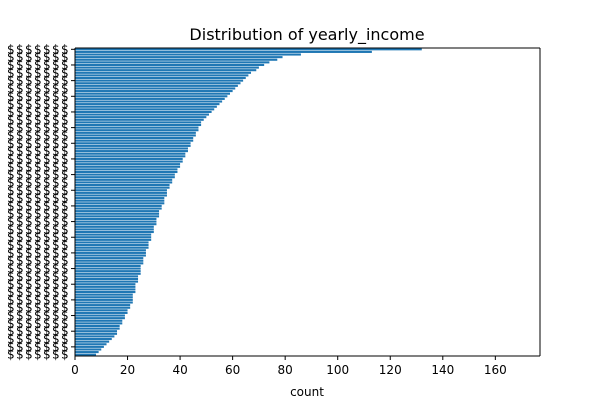  I want to click on x-axis-ticks: 0 20 40 60 80 100 120 140 160, so click(289, 366).